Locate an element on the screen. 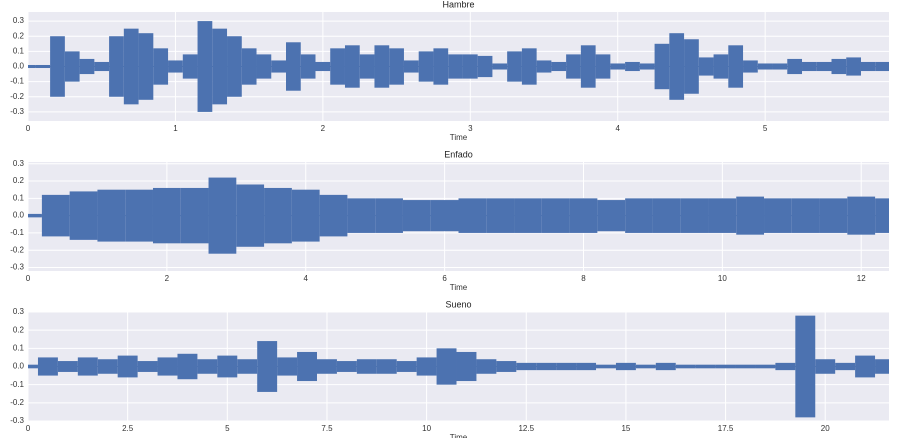 This screenshot has height=443, width=900. y-tick-label: 0.2 is located at coordinates (19, 180).